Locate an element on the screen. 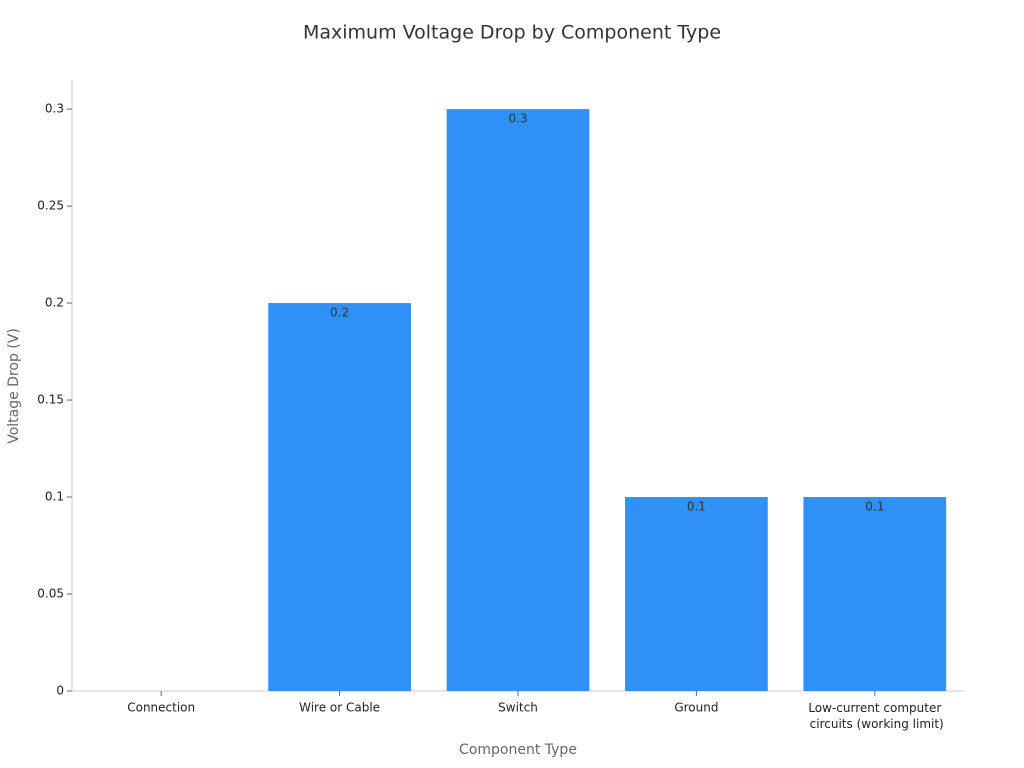 This screenshot has height=768, width=1024. x-tick-label: Switch is located at coordinates (518, 708).